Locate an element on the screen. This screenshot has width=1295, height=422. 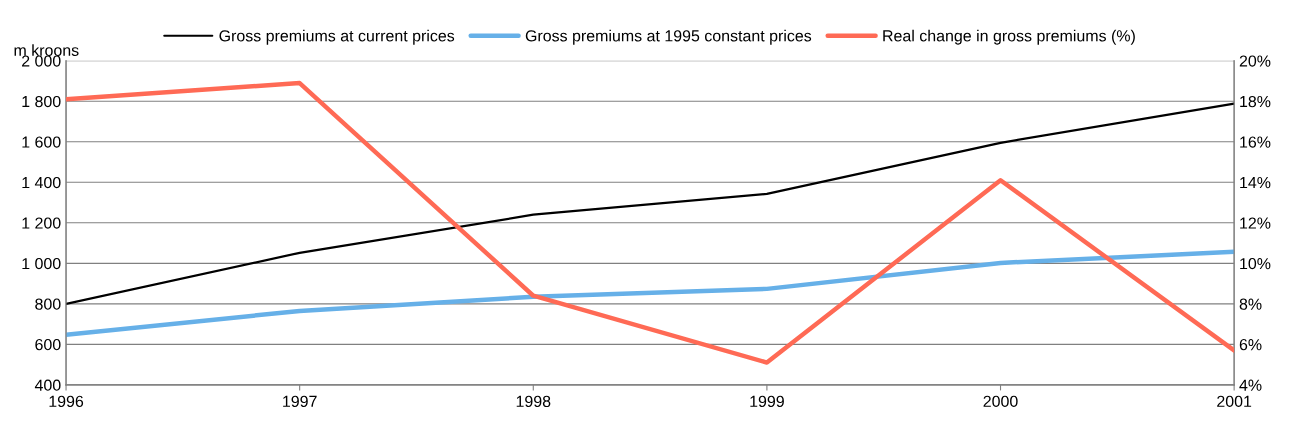
y-tick-label: 600 is located at coordinates (48, 344).